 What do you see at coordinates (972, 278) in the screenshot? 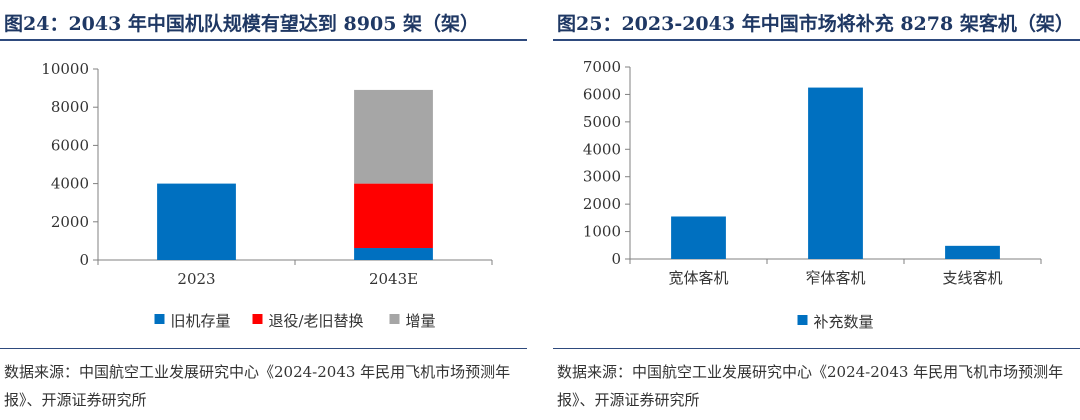
I see `x-tick-label: 支线客机` at bounding box center [972, 278].